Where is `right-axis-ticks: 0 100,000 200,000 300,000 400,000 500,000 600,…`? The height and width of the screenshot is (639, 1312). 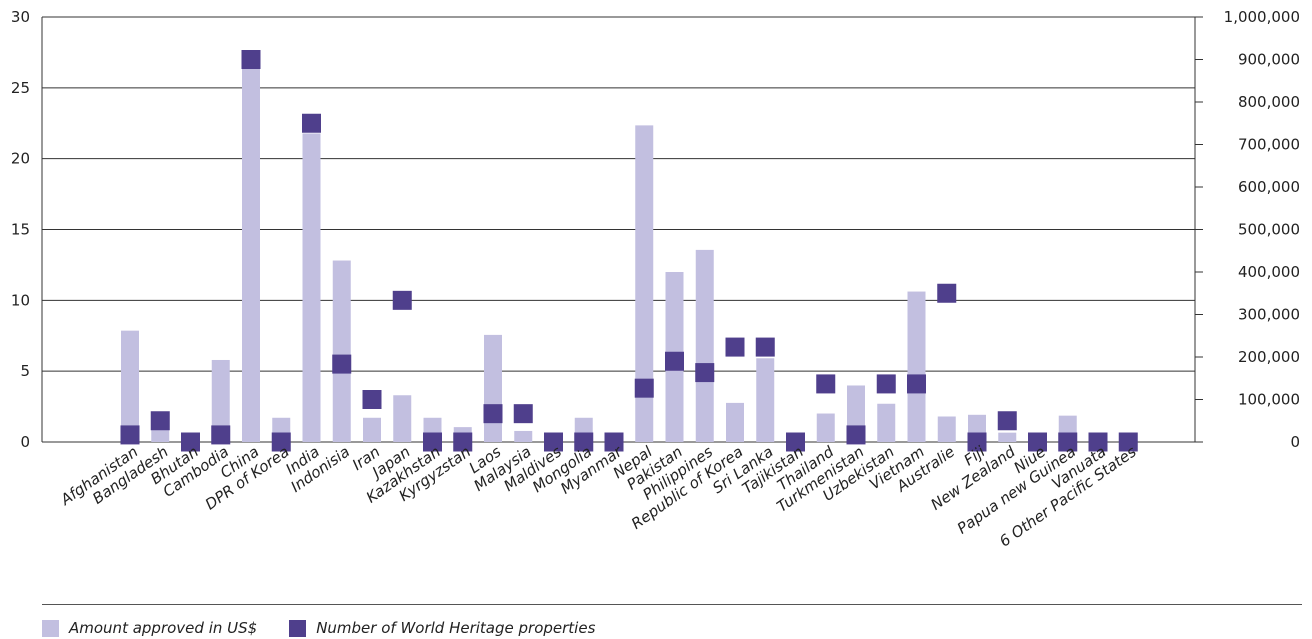 right-axis-ticks: 0 100,000 200,000 300,000 400,000 500,000 600,… is located at coordinates (1247, 229).